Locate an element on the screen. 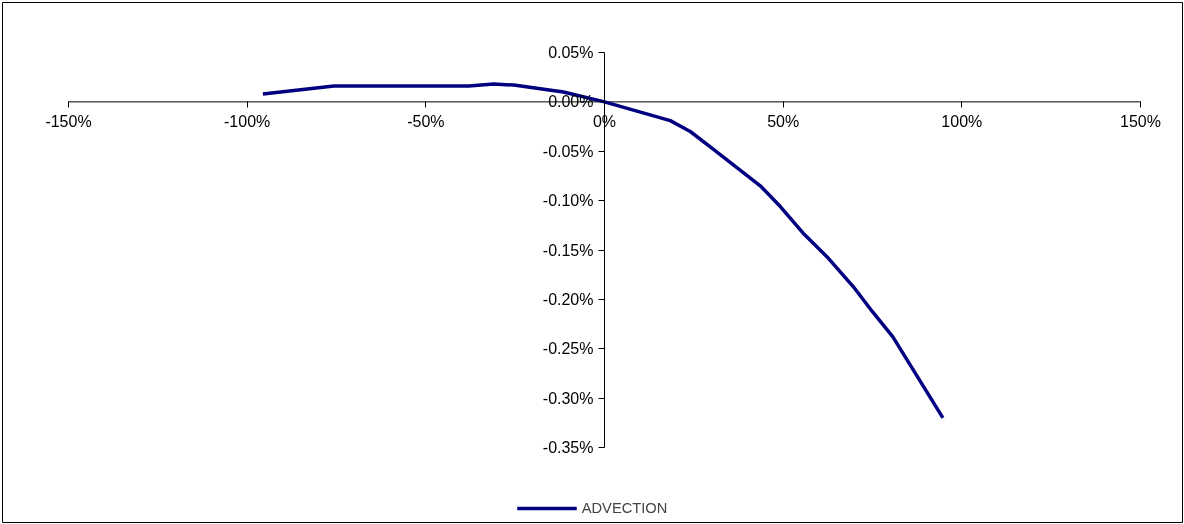 This screenshot has height=524, width=1184. legend-label: ADVECTION is located at coordinates (624, 508).